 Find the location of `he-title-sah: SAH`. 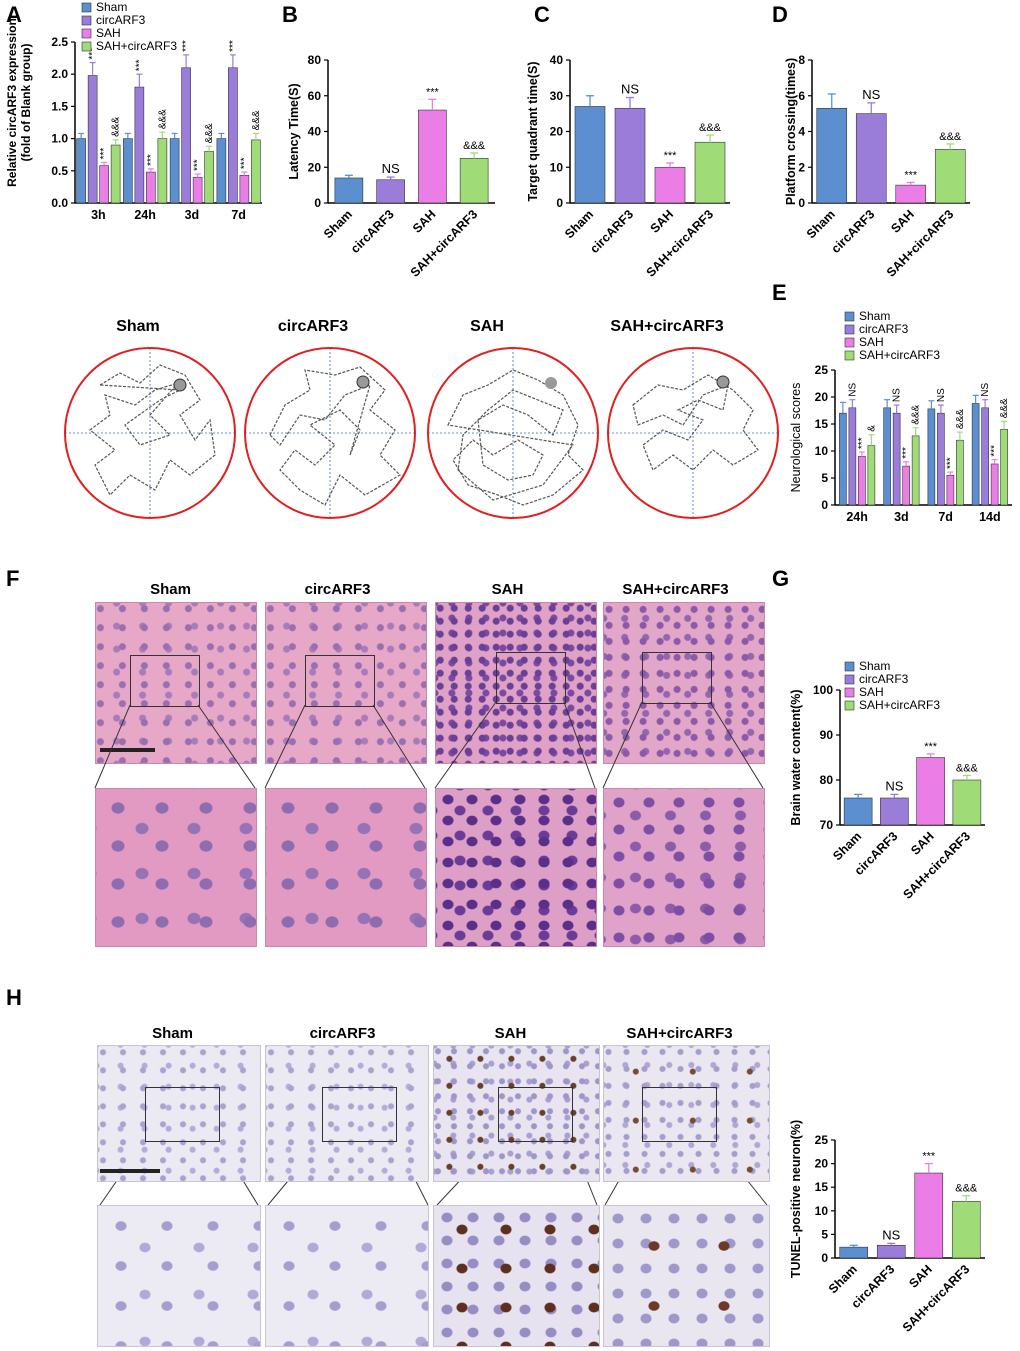

he-title-sah: SAH is located at coordinates (507, 589).